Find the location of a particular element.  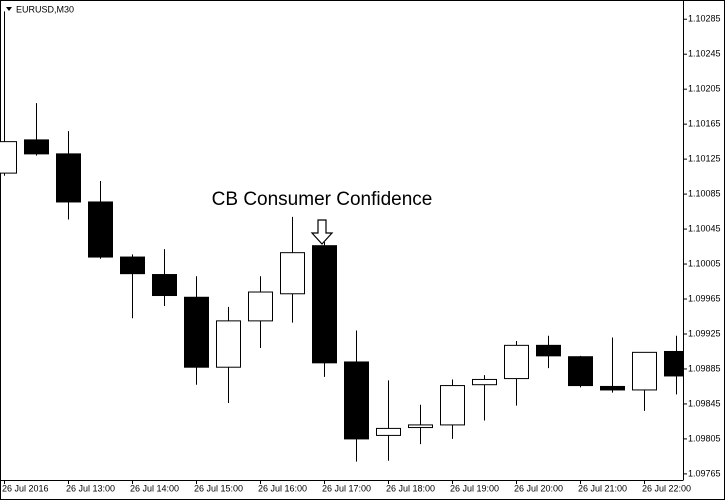

x-tick-label: 26 Jul 16:00 is located at coordinates (282, 488).